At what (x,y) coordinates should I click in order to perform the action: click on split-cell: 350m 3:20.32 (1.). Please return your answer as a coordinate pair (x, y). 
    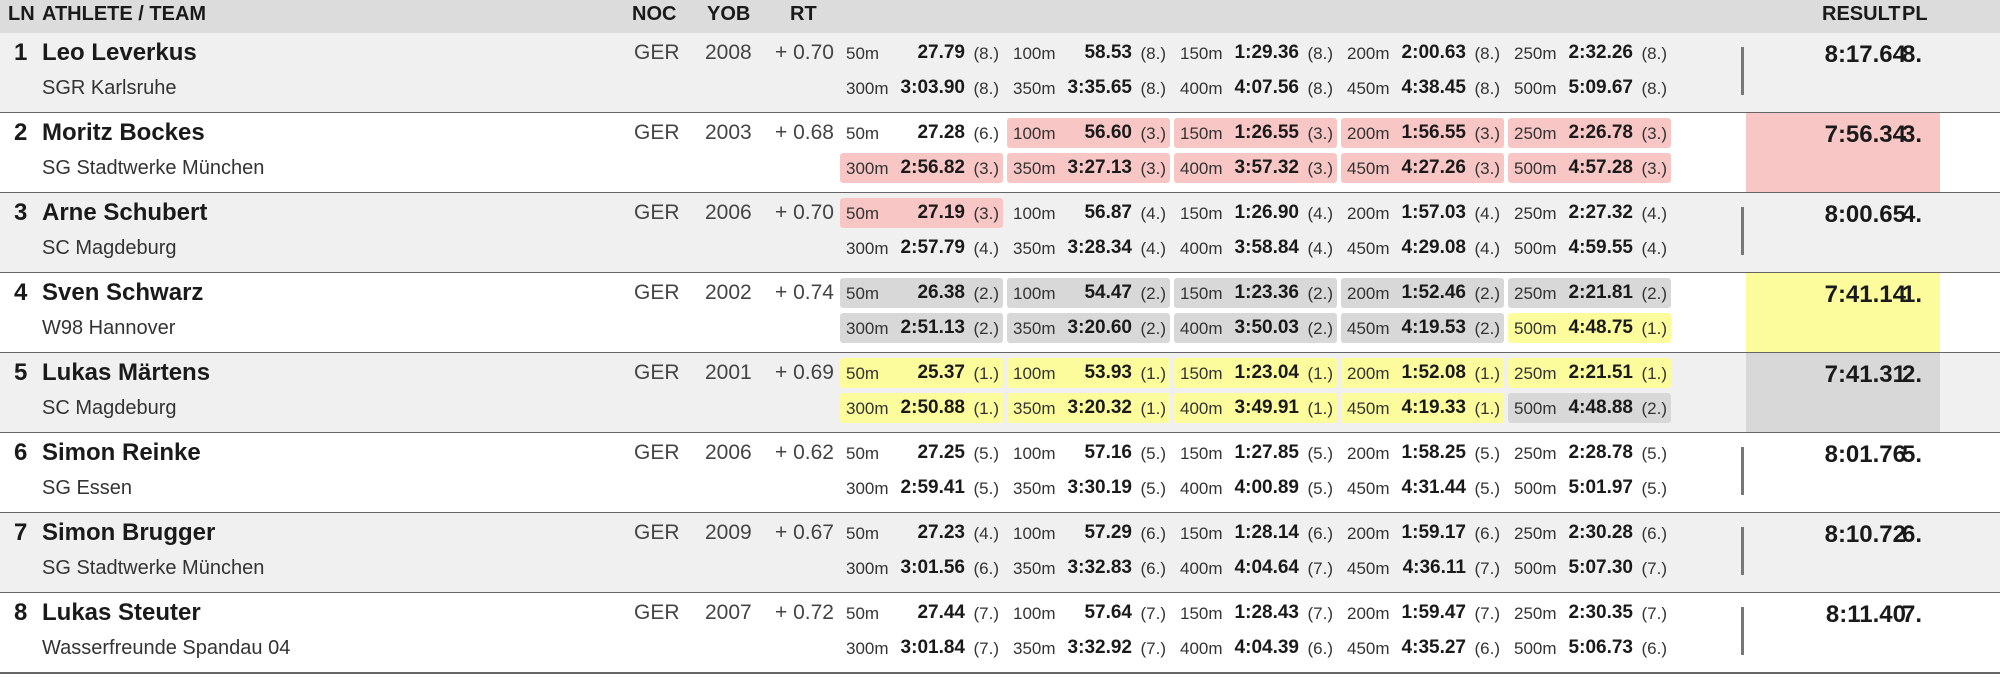
    Looking at the image, I should click on (1088, 408).